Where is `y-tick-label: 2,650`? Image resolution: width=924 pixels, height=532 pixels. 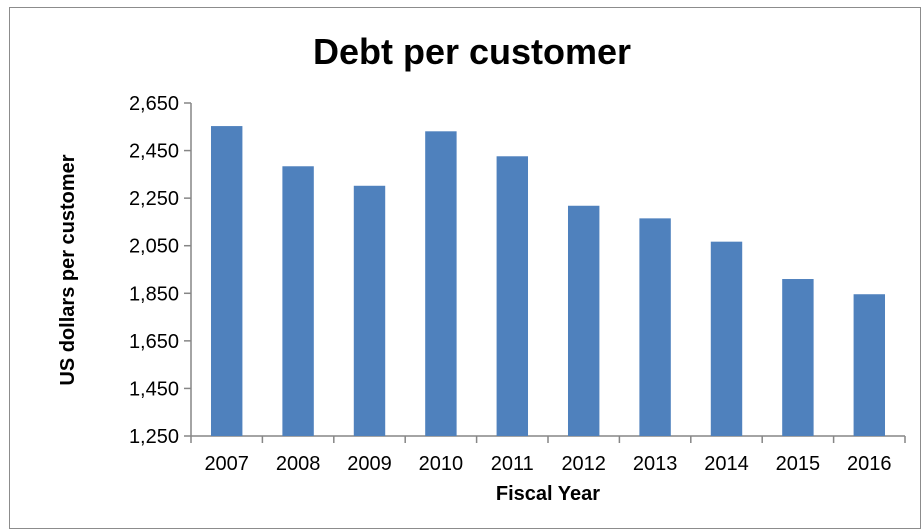
y-tick-label: 2,650 is located at coordinates (154, 104).